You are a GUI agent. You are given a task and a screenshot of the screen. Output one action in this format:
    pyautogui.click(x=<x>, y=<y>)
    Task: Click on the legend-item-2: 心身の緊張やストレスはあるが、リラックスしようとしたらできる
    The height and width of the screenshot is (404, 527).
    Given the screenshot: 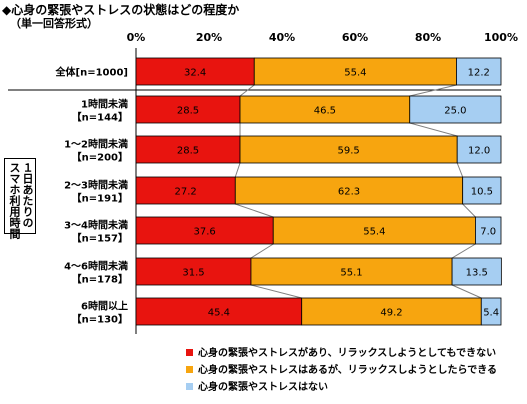 What is the action you would take?
    pyautogui.click(x=341, y=370)
    